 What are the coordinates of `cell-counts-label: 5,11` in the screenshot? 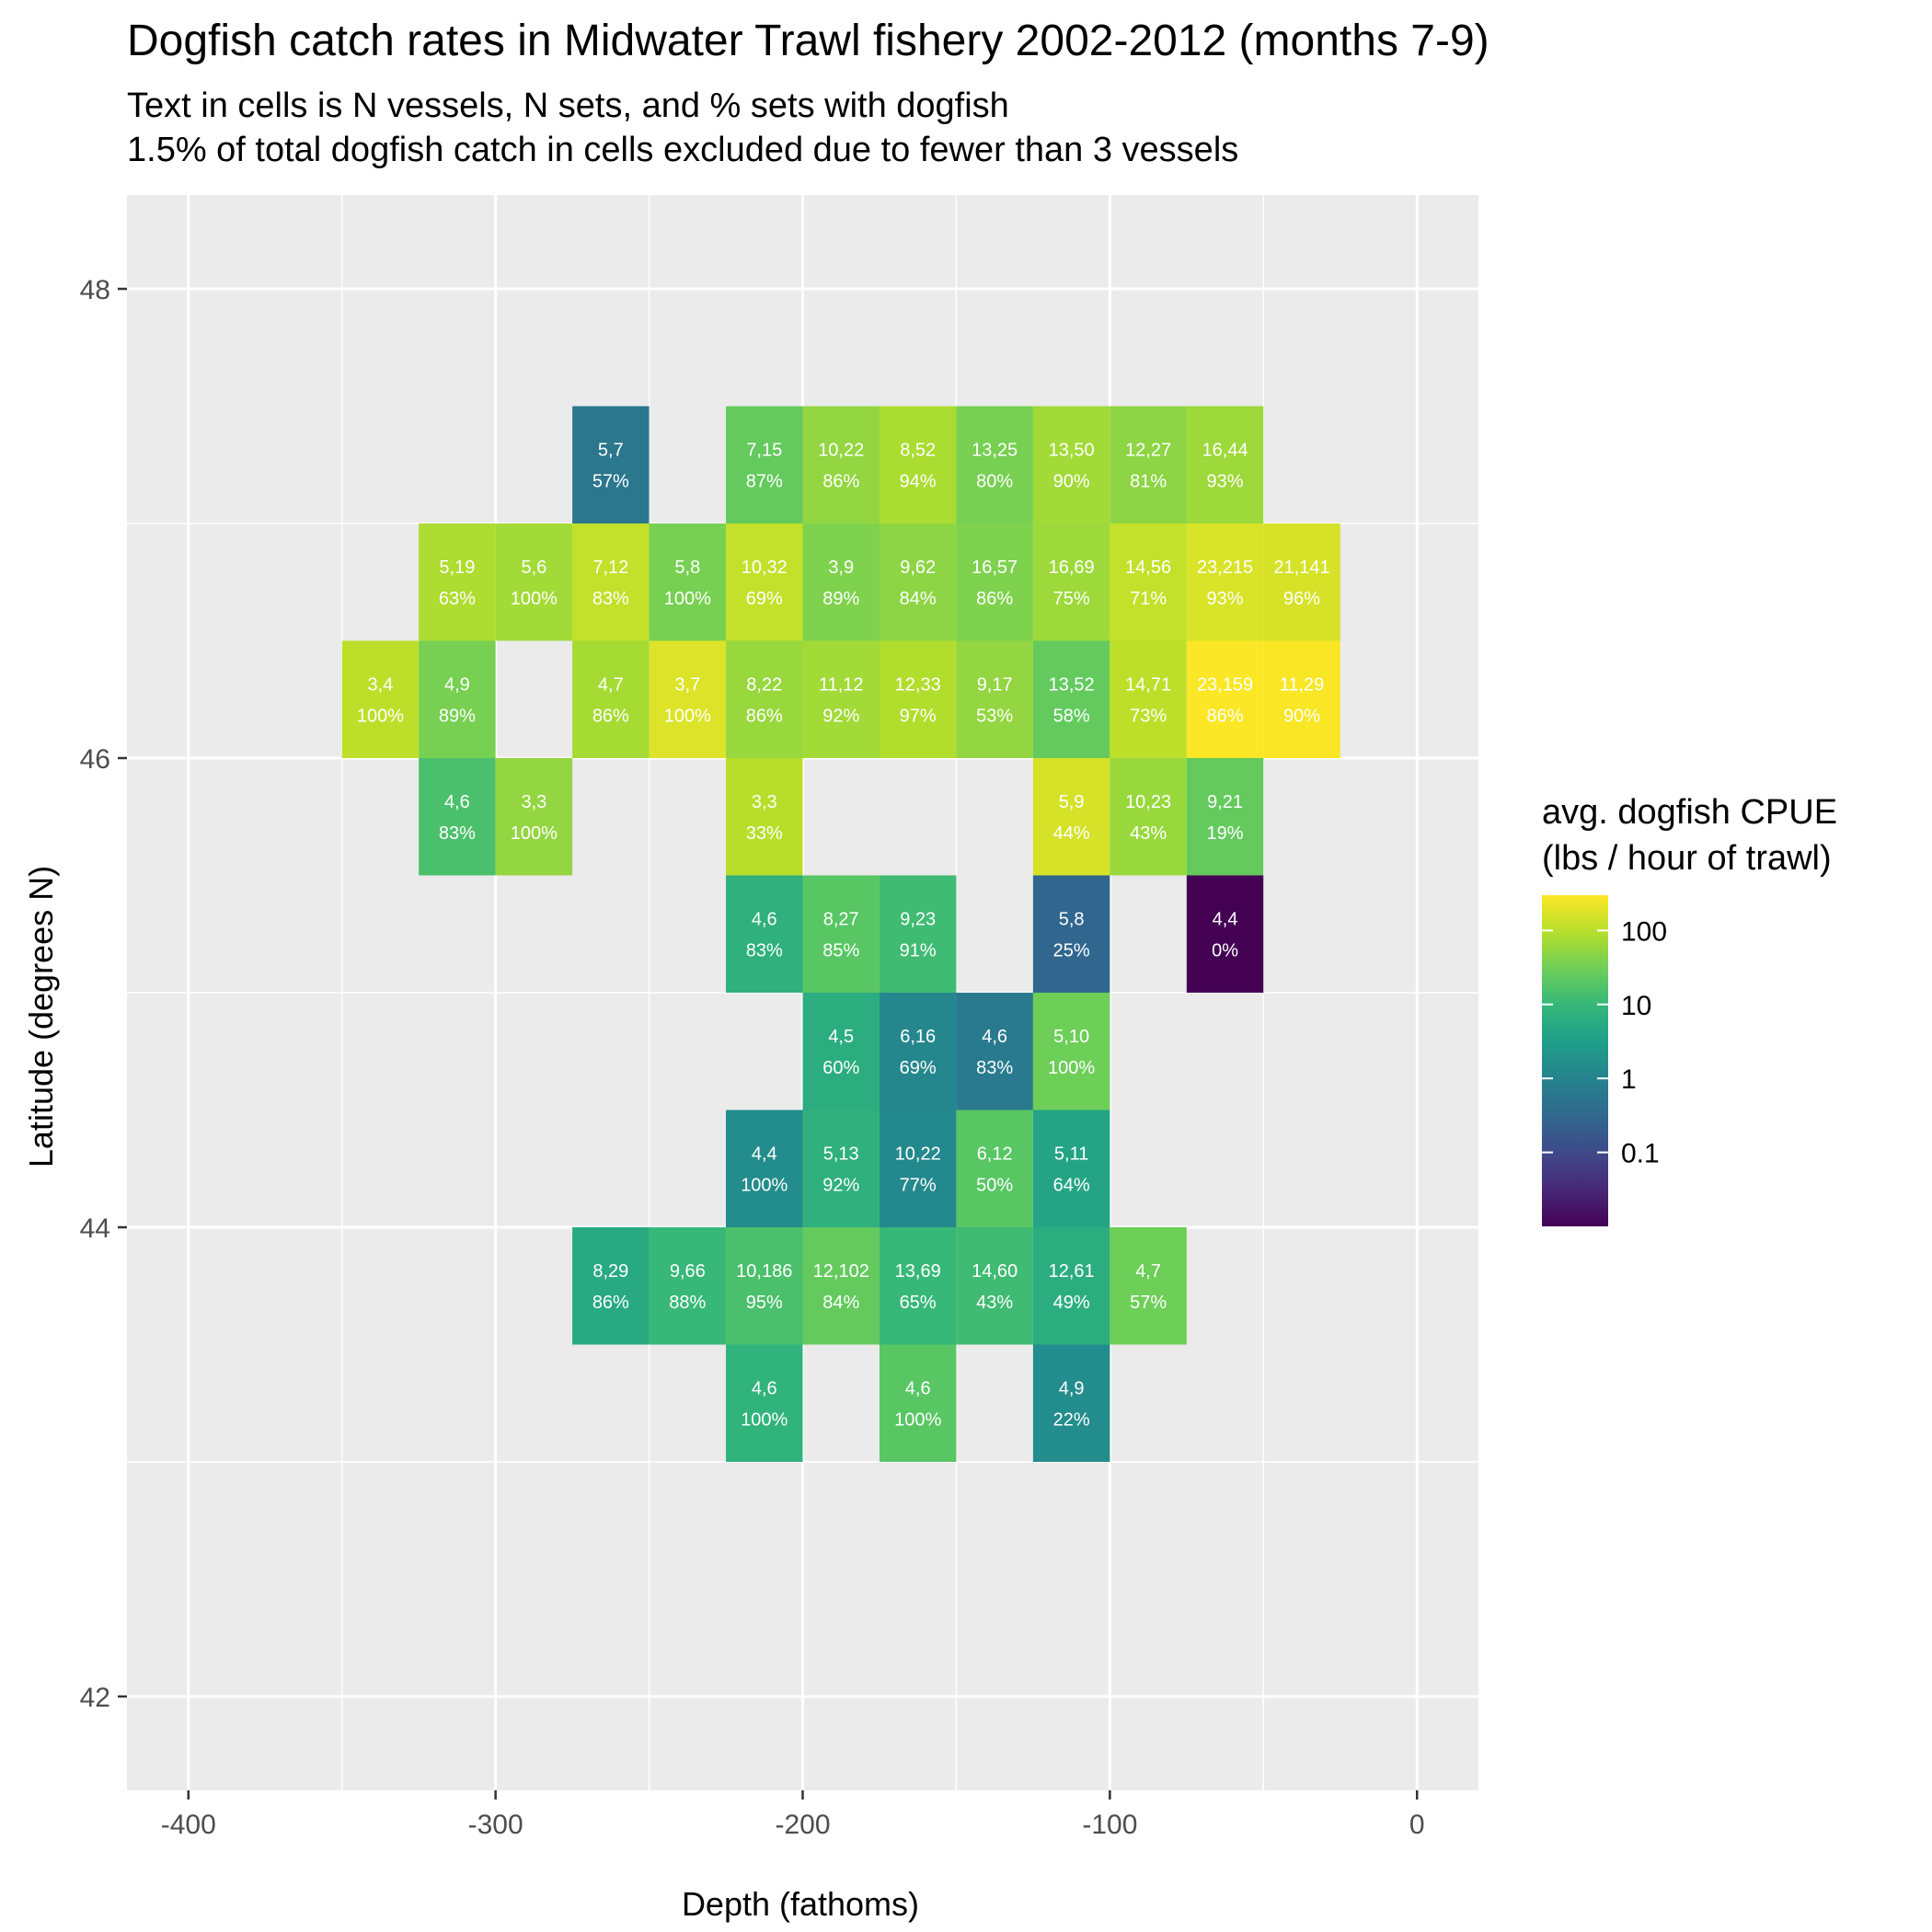 It's located at (1071, 1154).